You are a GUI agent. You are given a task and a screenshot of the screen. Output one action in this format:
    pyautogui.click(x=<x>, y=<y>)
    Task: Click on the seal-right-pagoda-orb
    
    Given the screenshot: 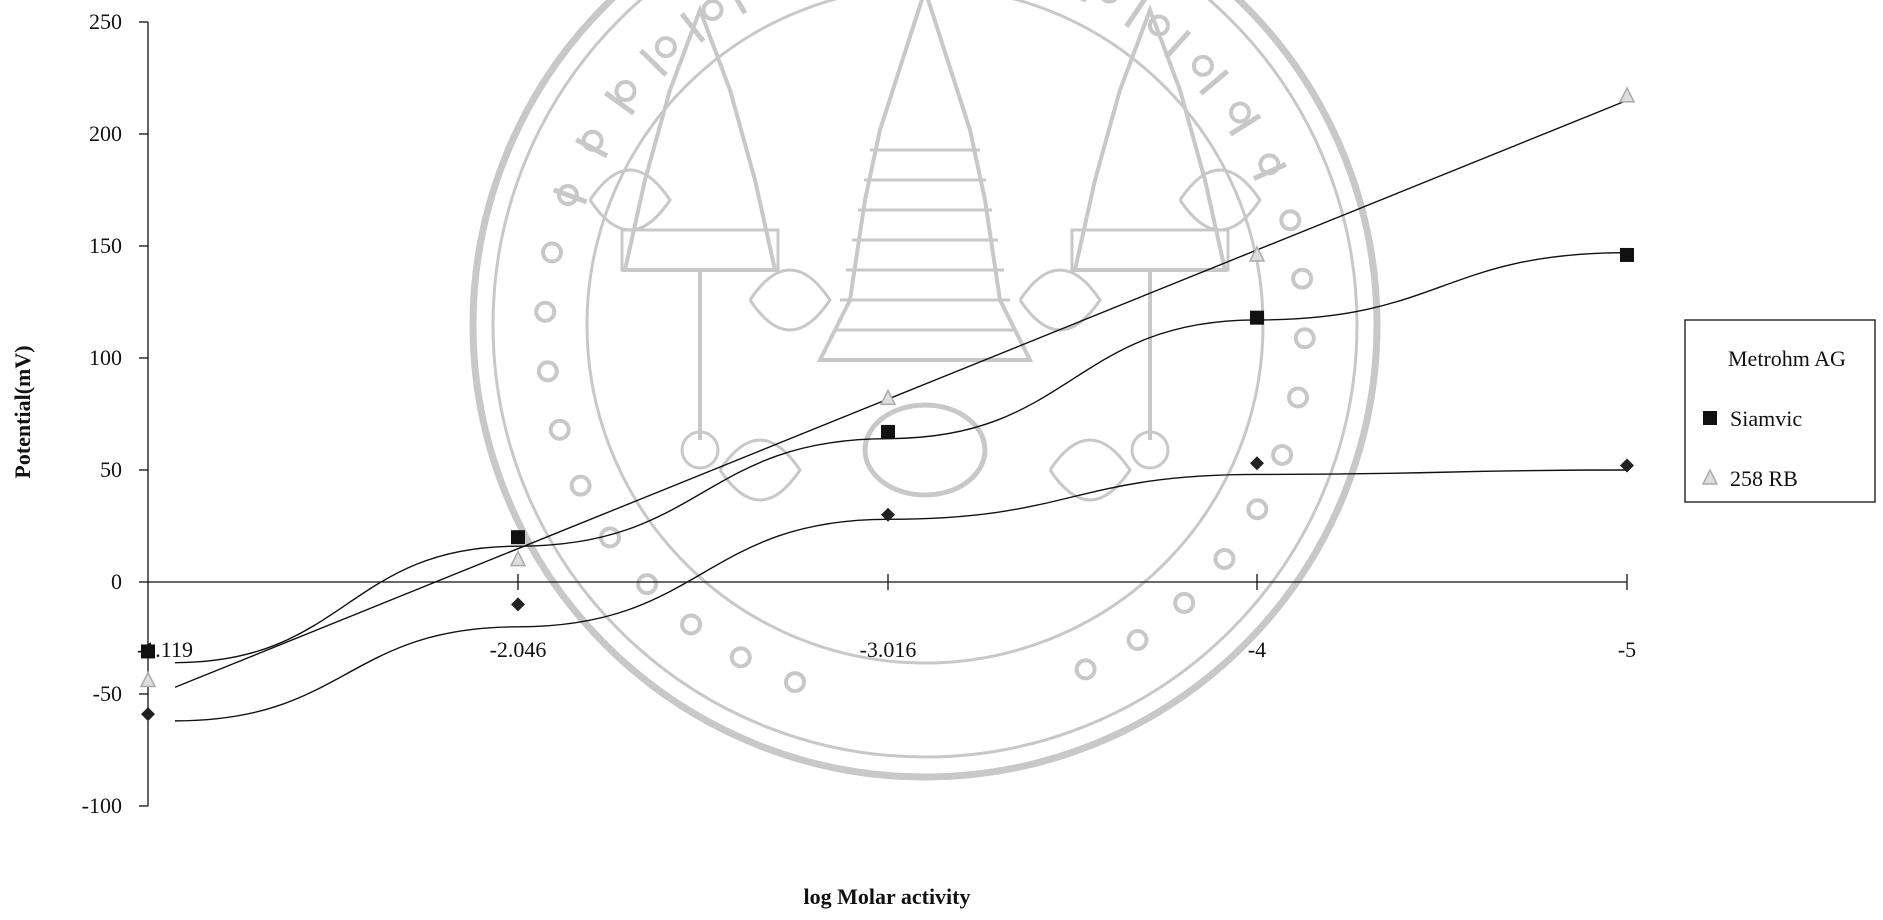 What is the action you would take?
    pyautogui.click(x=1150, y=450)
    